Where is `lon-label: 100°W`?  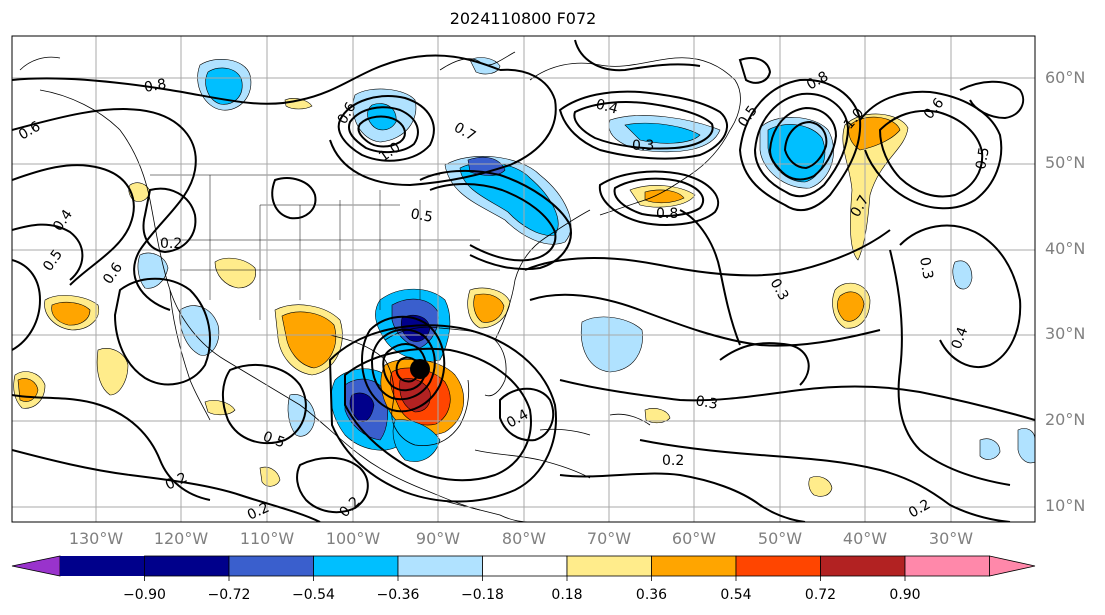 lon-label: 100°W is located at coordinates (353, 538).